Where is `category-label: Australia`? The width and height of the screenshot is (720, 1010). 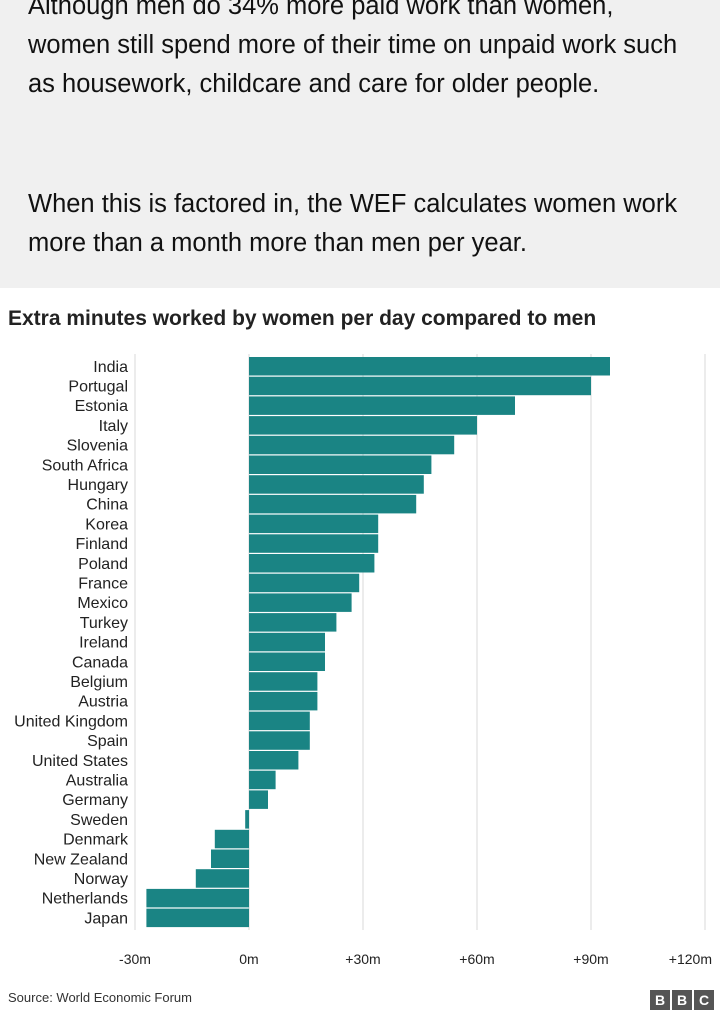 category-label: Australia is located at coordinates (97, 780).